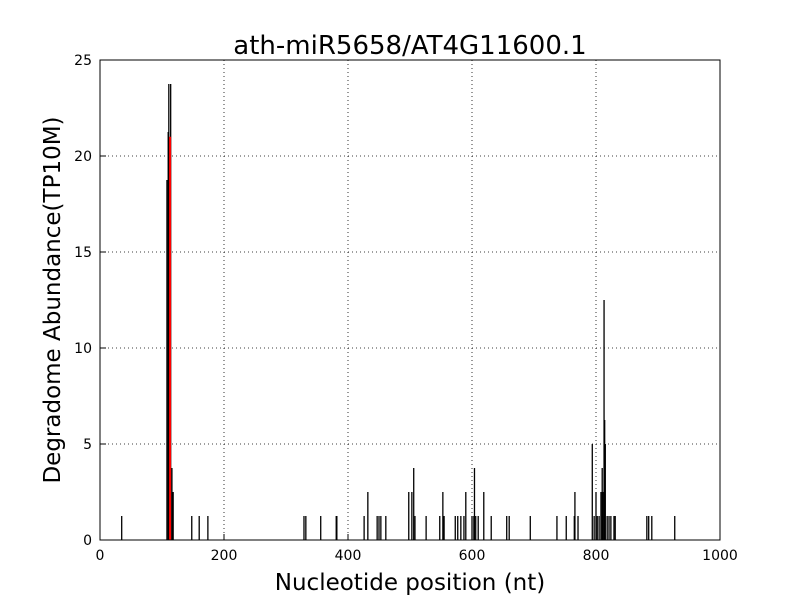 This screenshot has height=600, width=800. What do you see at coordinates (53, 299) in the screenshot?
I see `y-axis-label: Degradome Abundance(TP10M)` at bounding box center [53, 299].